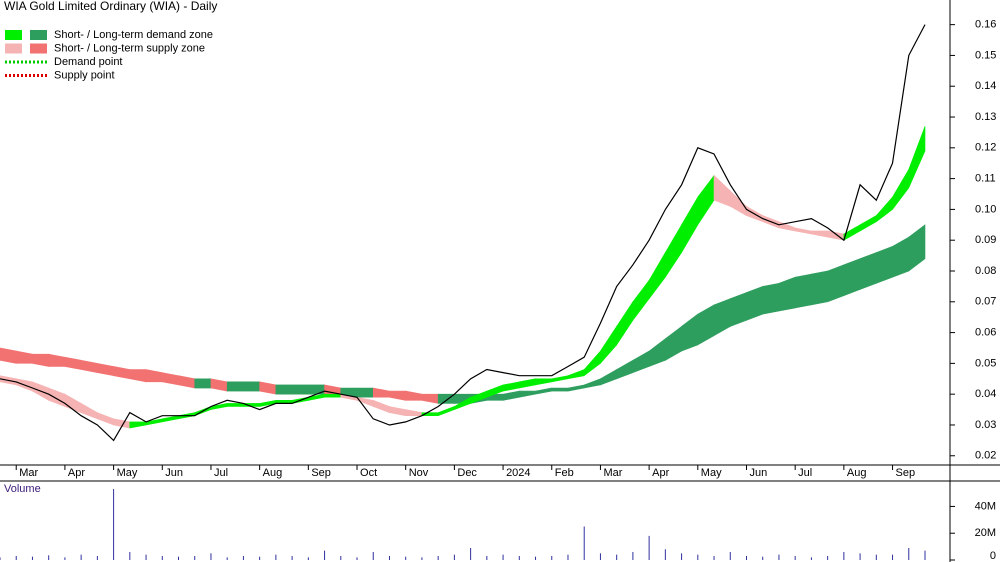  What do you see at coordinates (985, 506) in the screenshot?
I see `volume-tick-label: 40M` at bounding box center [985, 506].